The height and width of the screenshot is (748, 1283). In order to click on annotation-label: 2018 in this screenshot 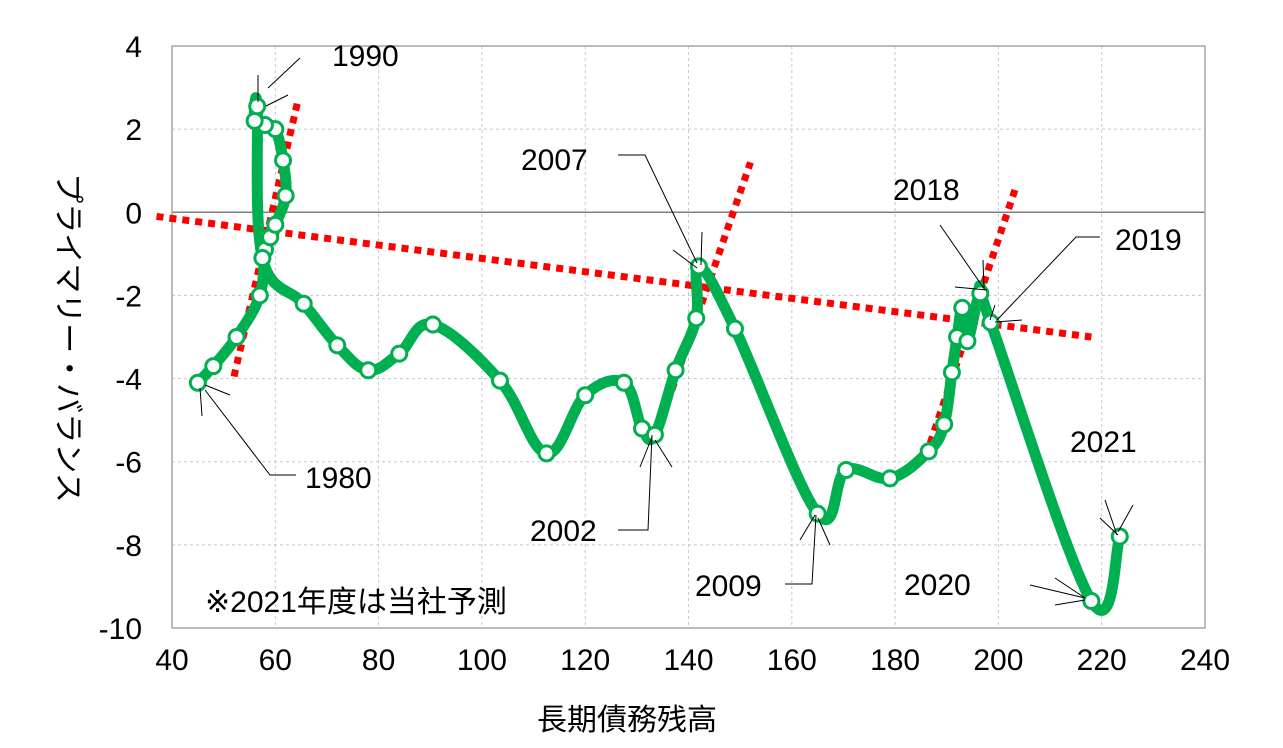, I will do `click(926, 190)`.